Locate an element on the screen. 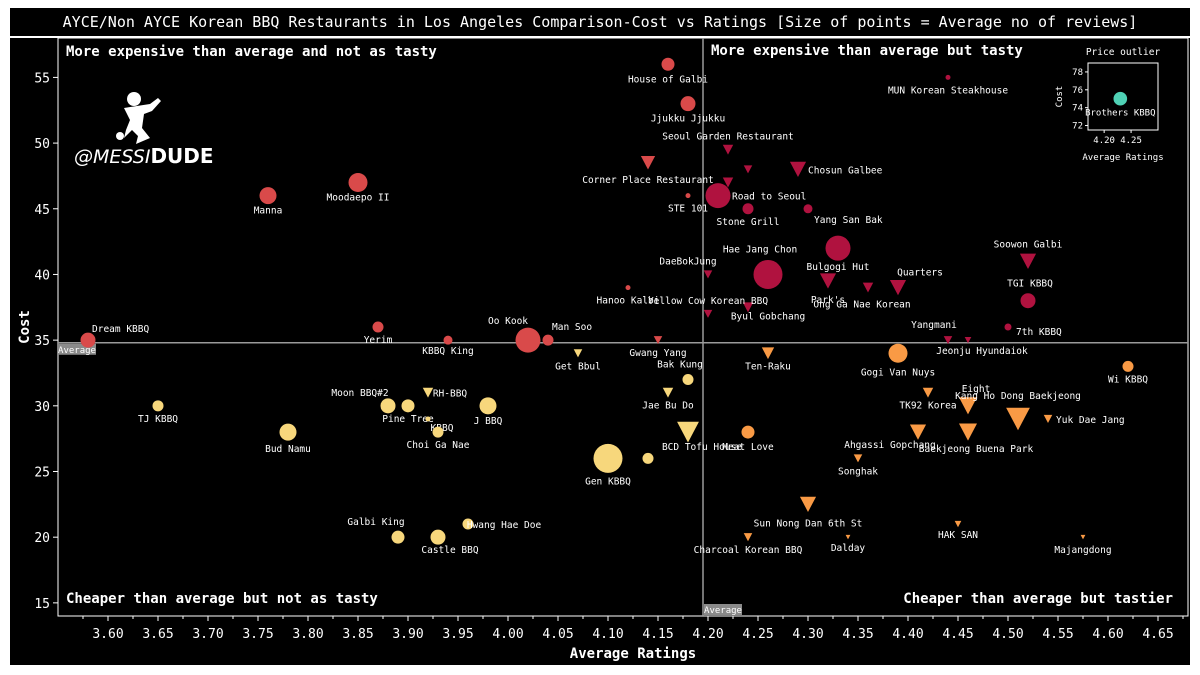 This screenshot has width=1200, height=675. data-point-label: KBBQ King is located at coordinates (447, 351).